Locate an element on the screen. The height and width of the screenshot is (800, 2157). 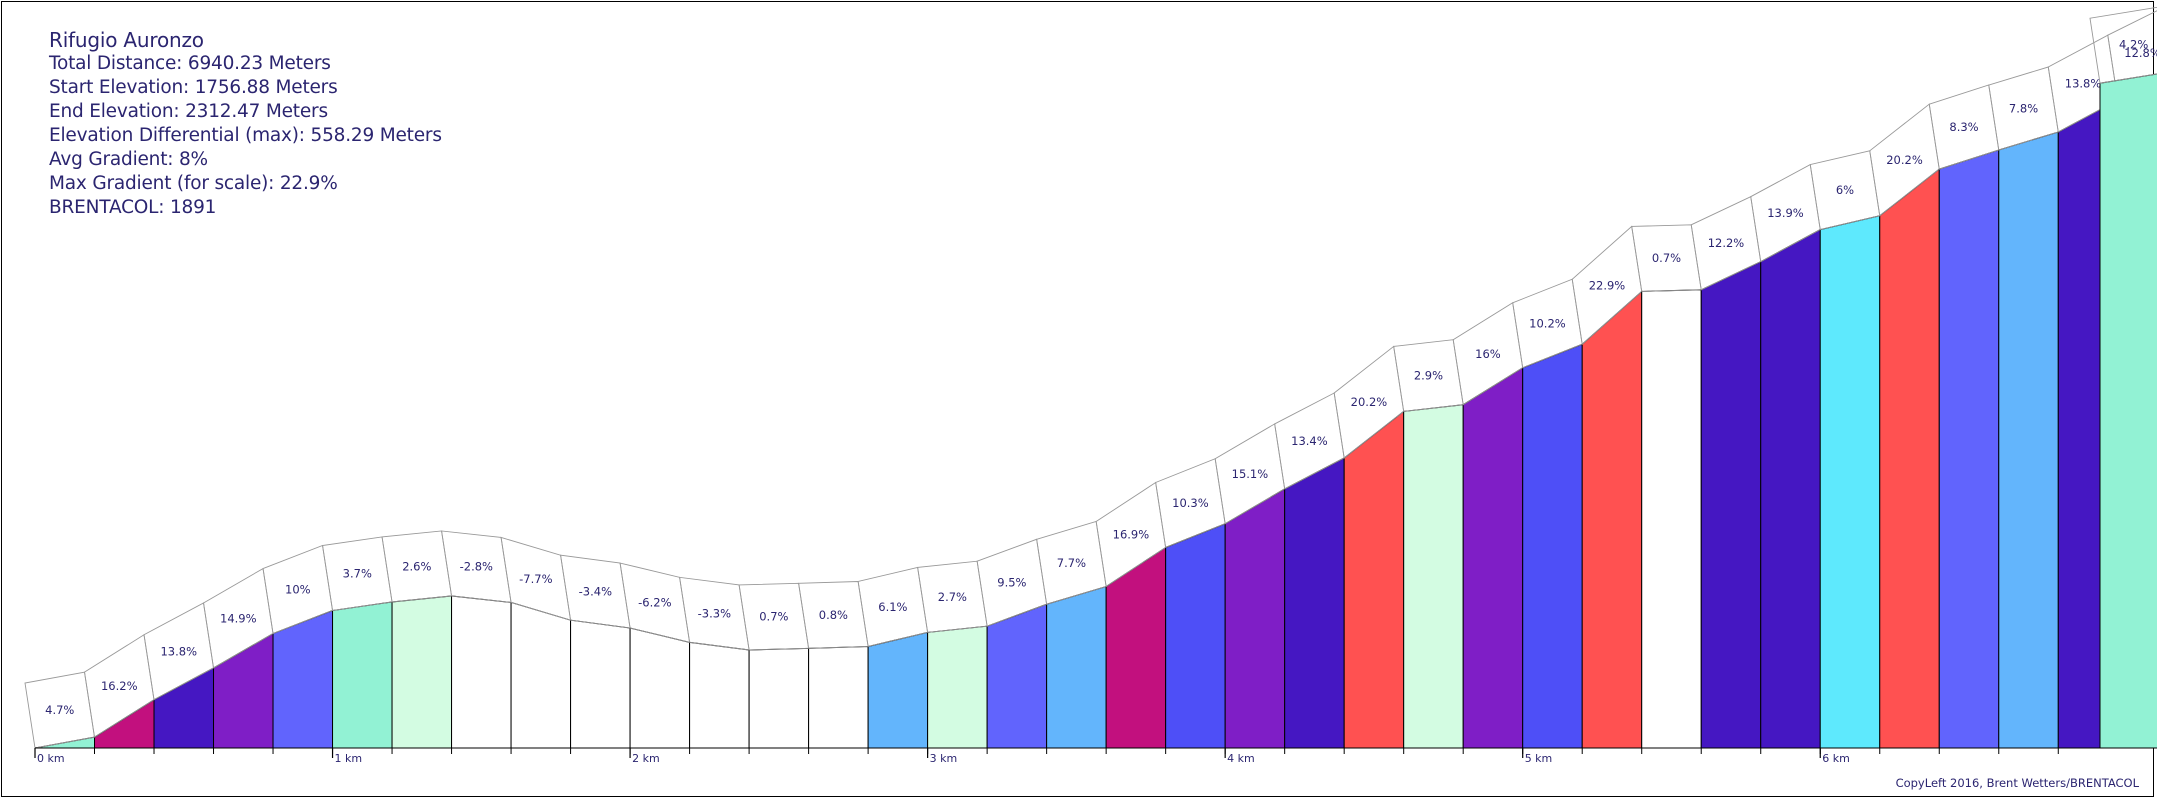
gradient-label: -6.2% is located at coordinates (654, 603).